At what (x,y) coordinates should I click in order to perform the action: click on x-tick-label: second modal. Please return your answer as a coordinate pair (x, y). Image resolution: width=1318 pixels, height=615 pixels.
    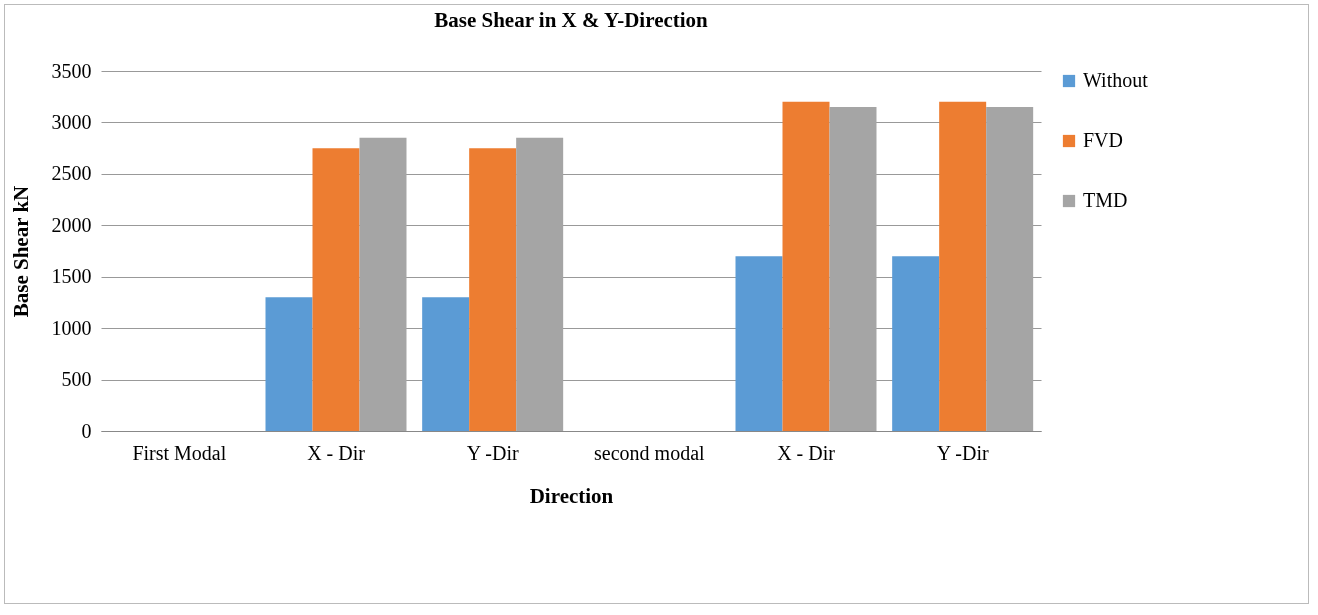
    Looking at the image, I should click on (650, 452).